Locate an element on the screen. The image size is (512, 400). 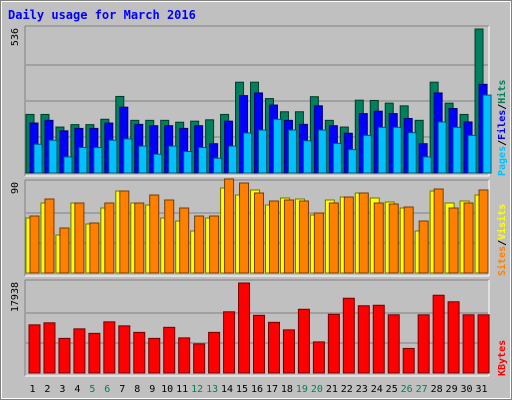
x-tick-label: 19 is located at coordinates (302, 389).